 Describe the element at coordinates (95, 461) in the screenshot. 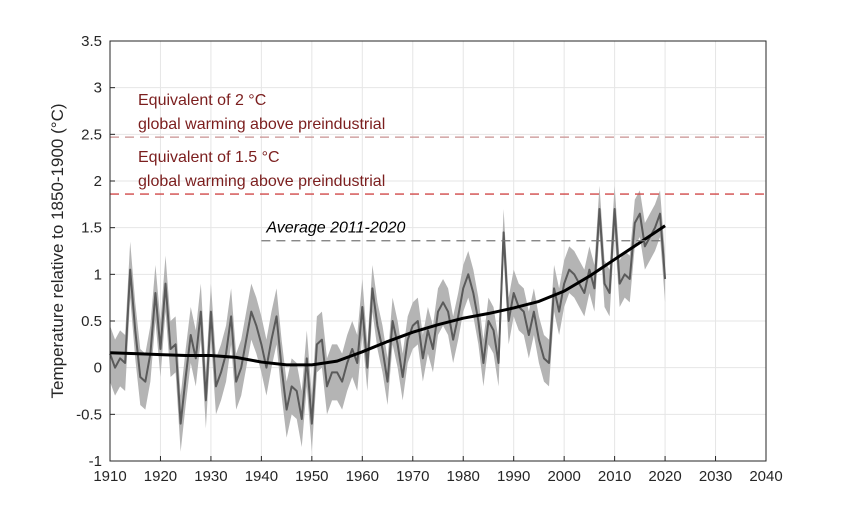

I see `y-tick-label: -1` at that location.